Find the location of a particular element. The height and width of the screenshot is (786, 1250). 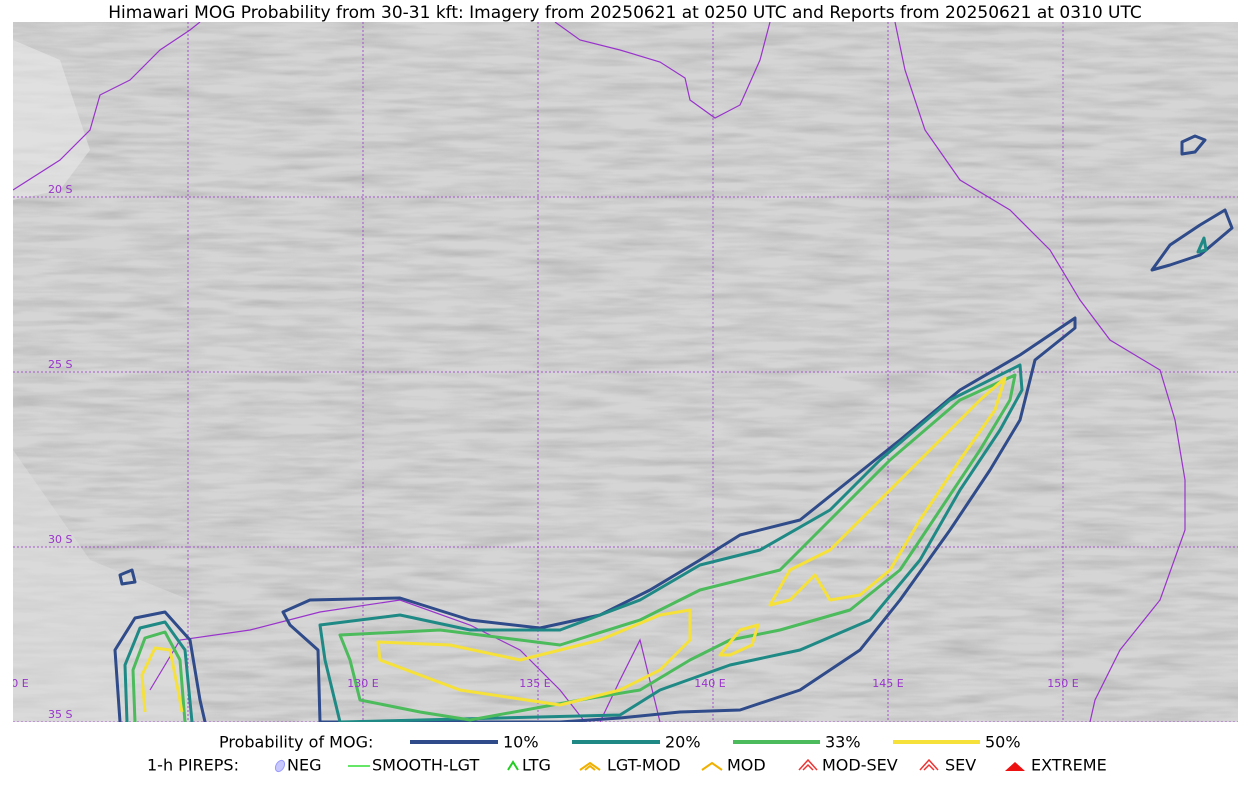

legend-label: 20% is located at coordinates (683, 742).